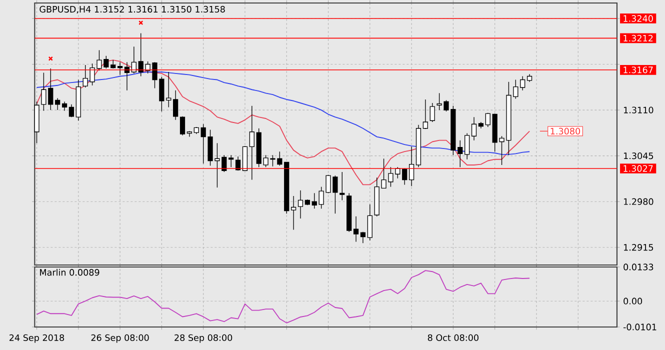  I want to click on y-tick-label: 1.2980, so click(639, 201).